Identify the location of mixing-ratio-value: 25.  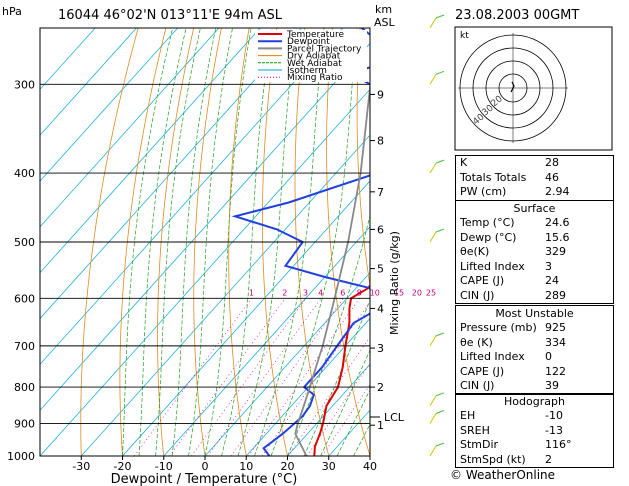
(431, 292).